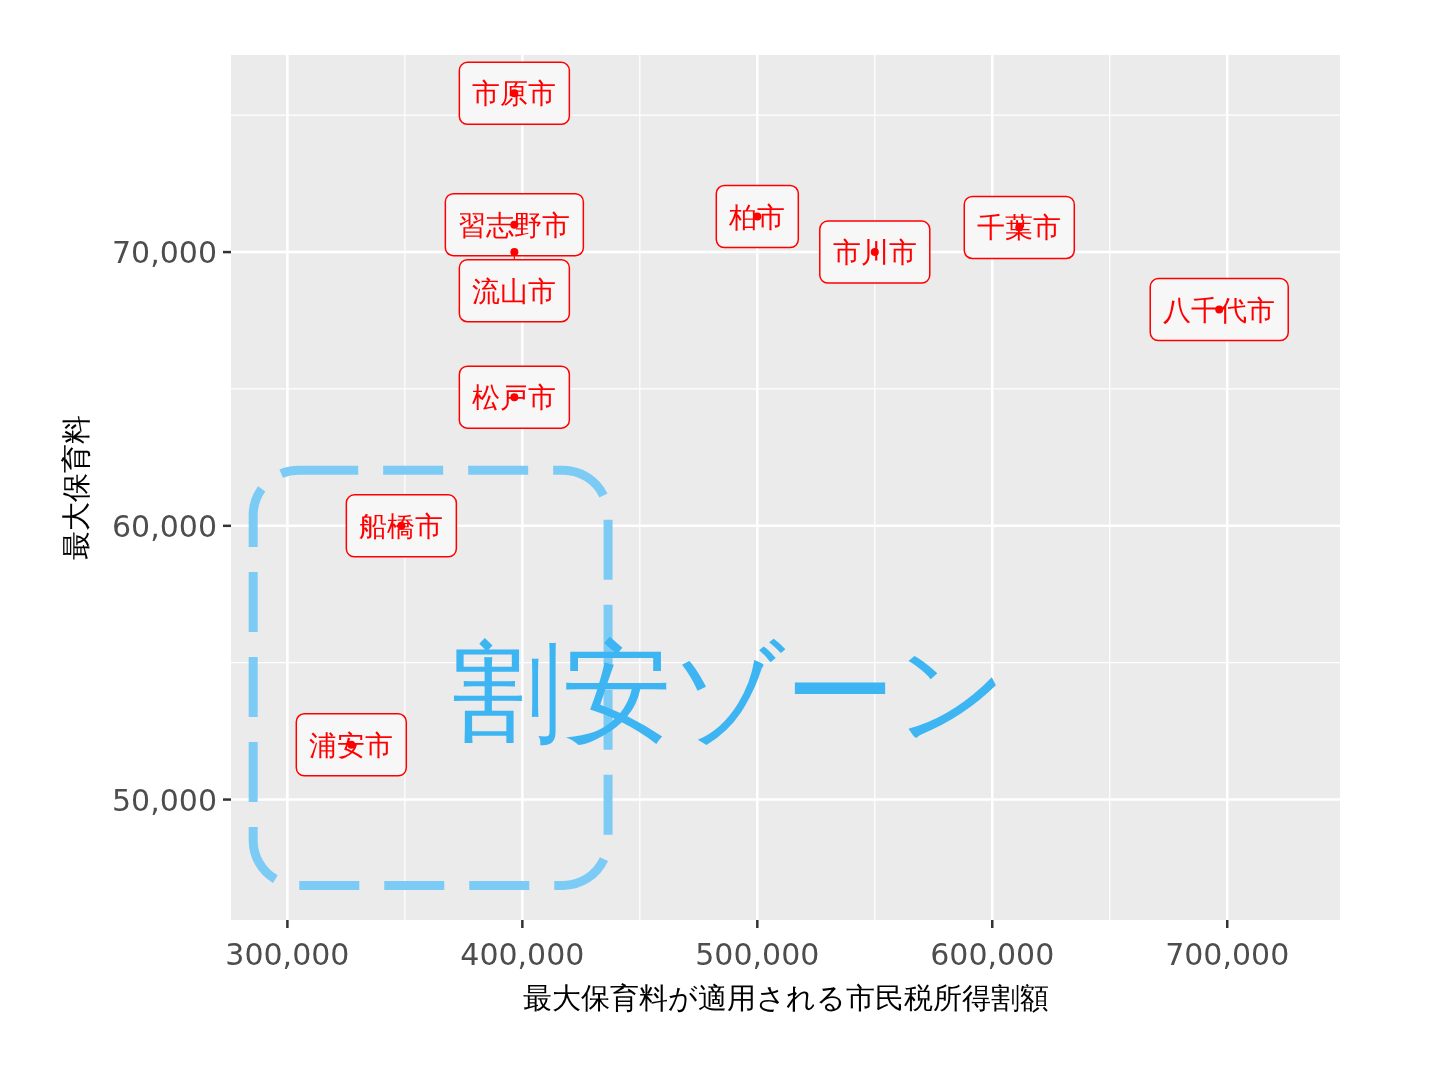 The width and height of the screenshot is (1434, 1089). I want to click on x-tick-label: 300,000, so click(287, 954).